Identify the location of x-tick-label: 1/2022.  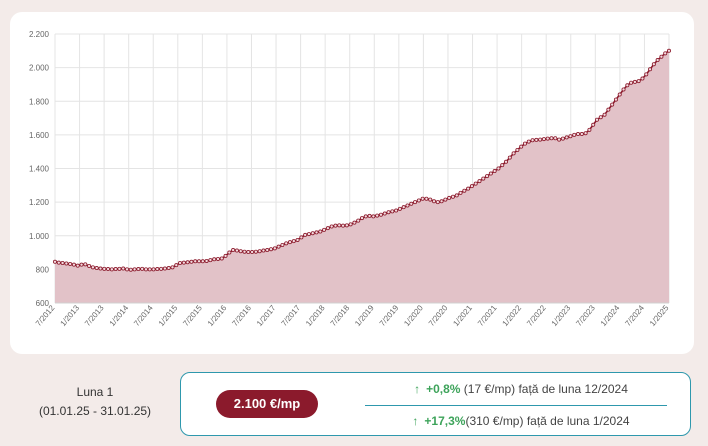
(512, 315).